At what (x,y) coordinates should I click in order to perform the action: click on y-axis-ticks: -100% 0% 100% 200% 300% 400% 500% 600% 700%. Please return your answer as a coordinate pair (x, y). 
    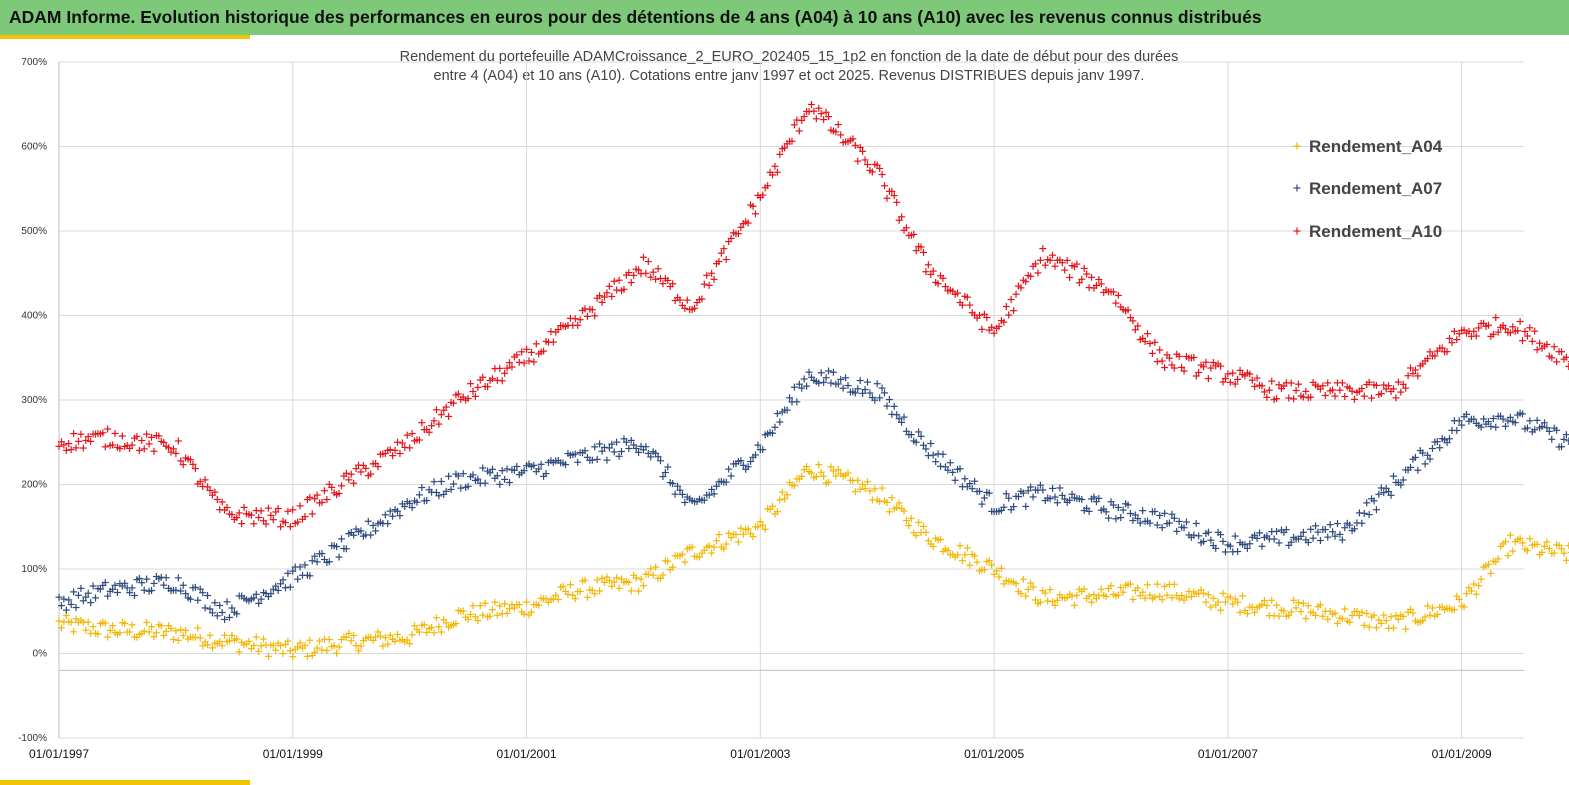
    Looking at the image, I should click on (32, 400).